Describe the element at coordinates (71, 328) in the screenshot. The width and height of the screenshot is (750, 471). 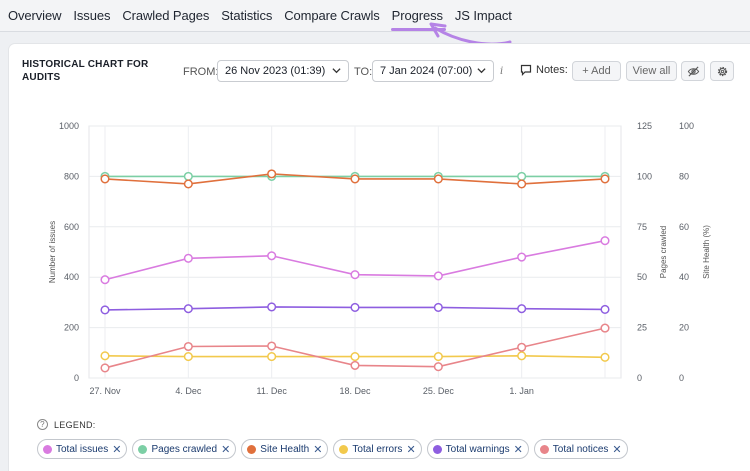
I see `y-tick-left: 200` at that location.